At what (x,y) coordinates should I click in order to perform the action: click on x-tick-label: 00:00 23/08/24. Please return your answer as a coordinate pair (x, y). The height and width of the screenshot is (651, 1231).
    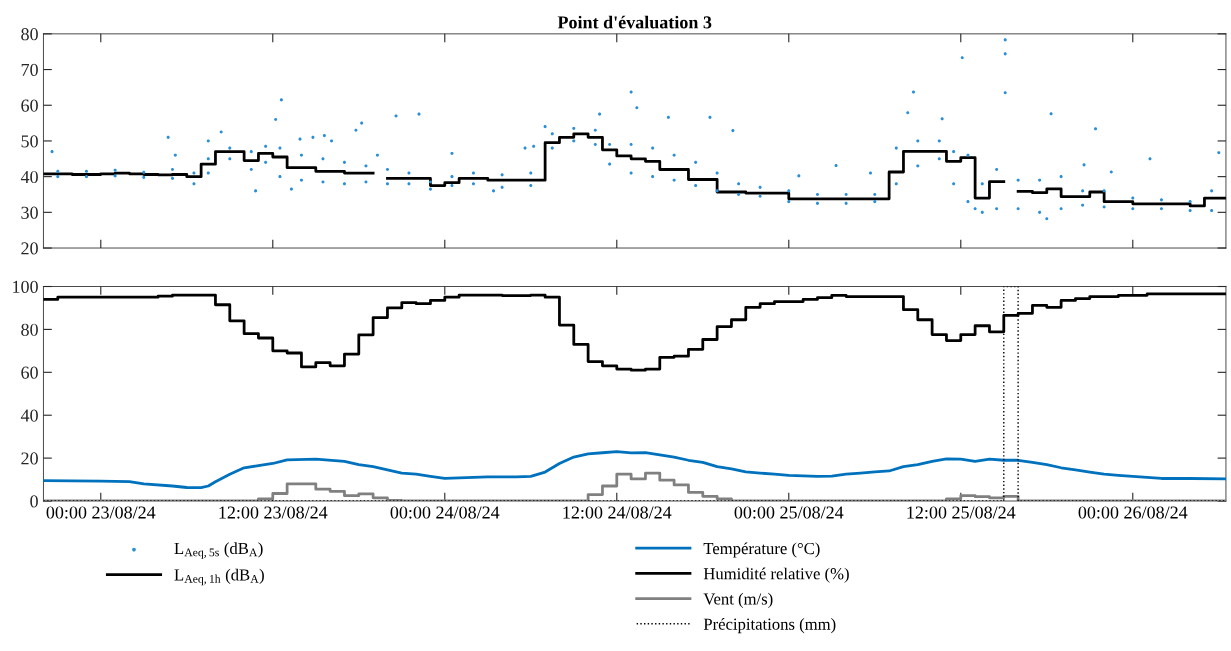
    Looking at the image, I should click on (101, 512).